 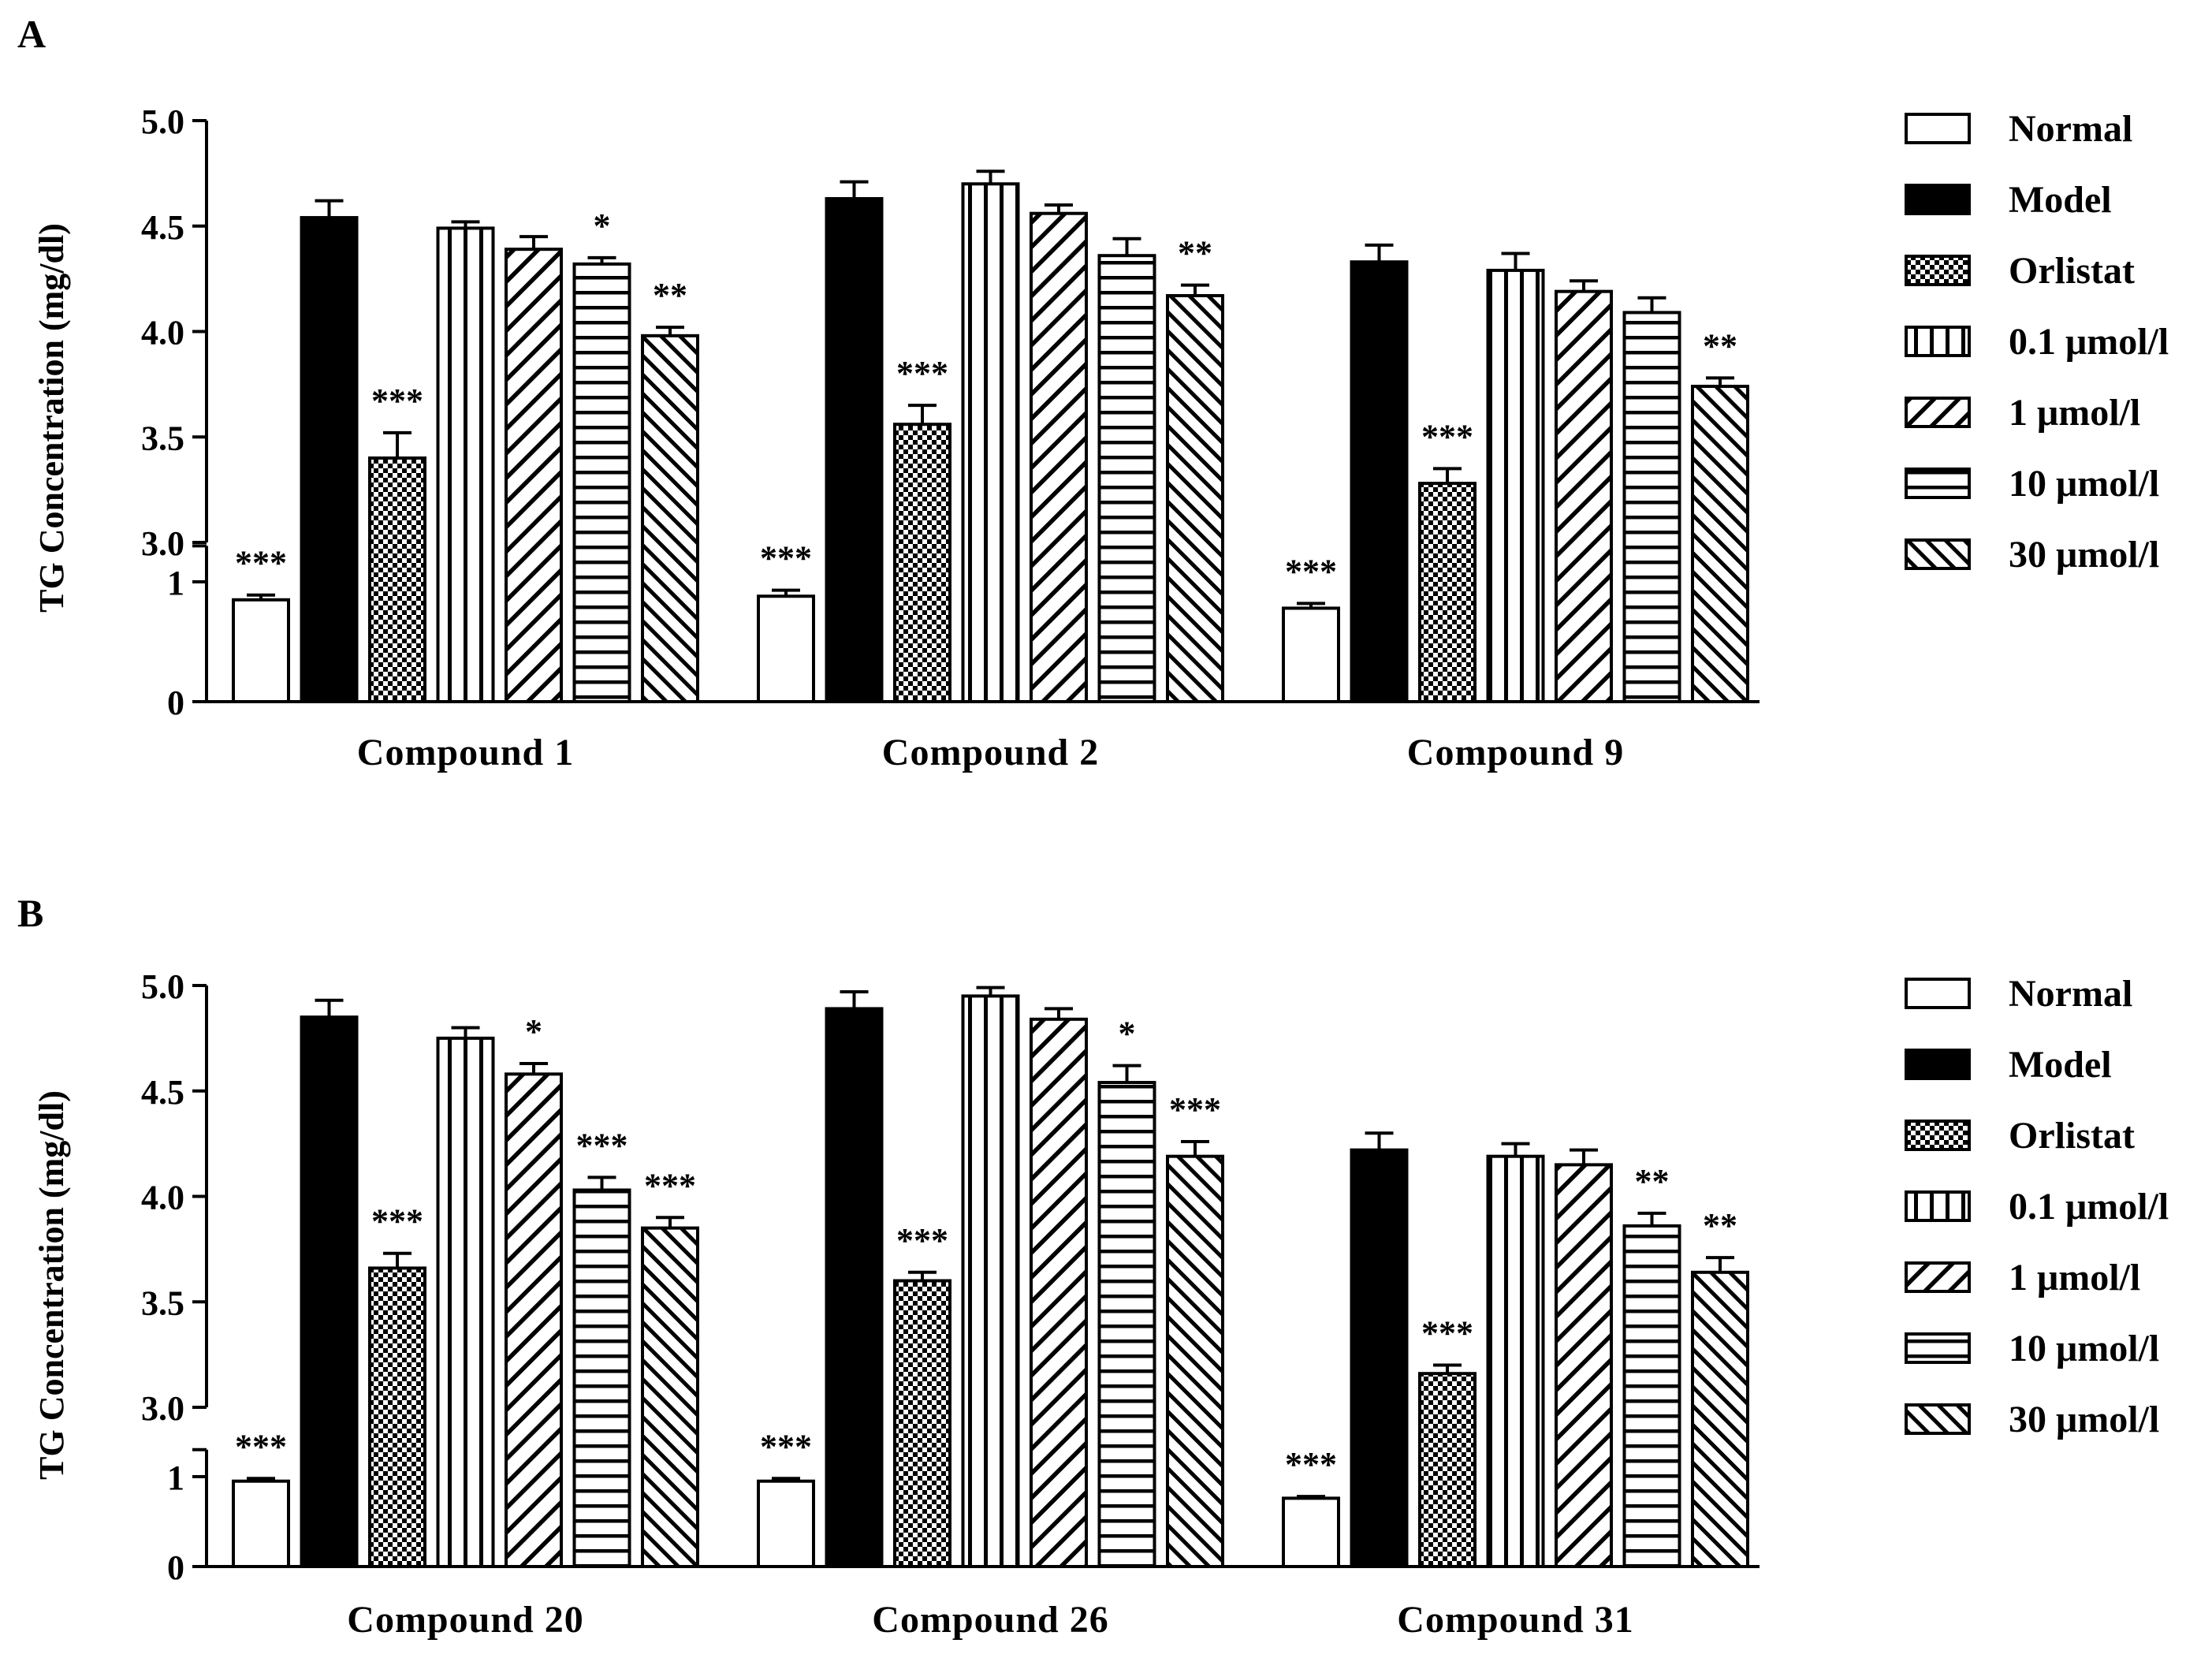 What do you see at coordinates (32, 34) in the screenshot?
I see `panel-label-a: A` at bounding box center [32, 34].